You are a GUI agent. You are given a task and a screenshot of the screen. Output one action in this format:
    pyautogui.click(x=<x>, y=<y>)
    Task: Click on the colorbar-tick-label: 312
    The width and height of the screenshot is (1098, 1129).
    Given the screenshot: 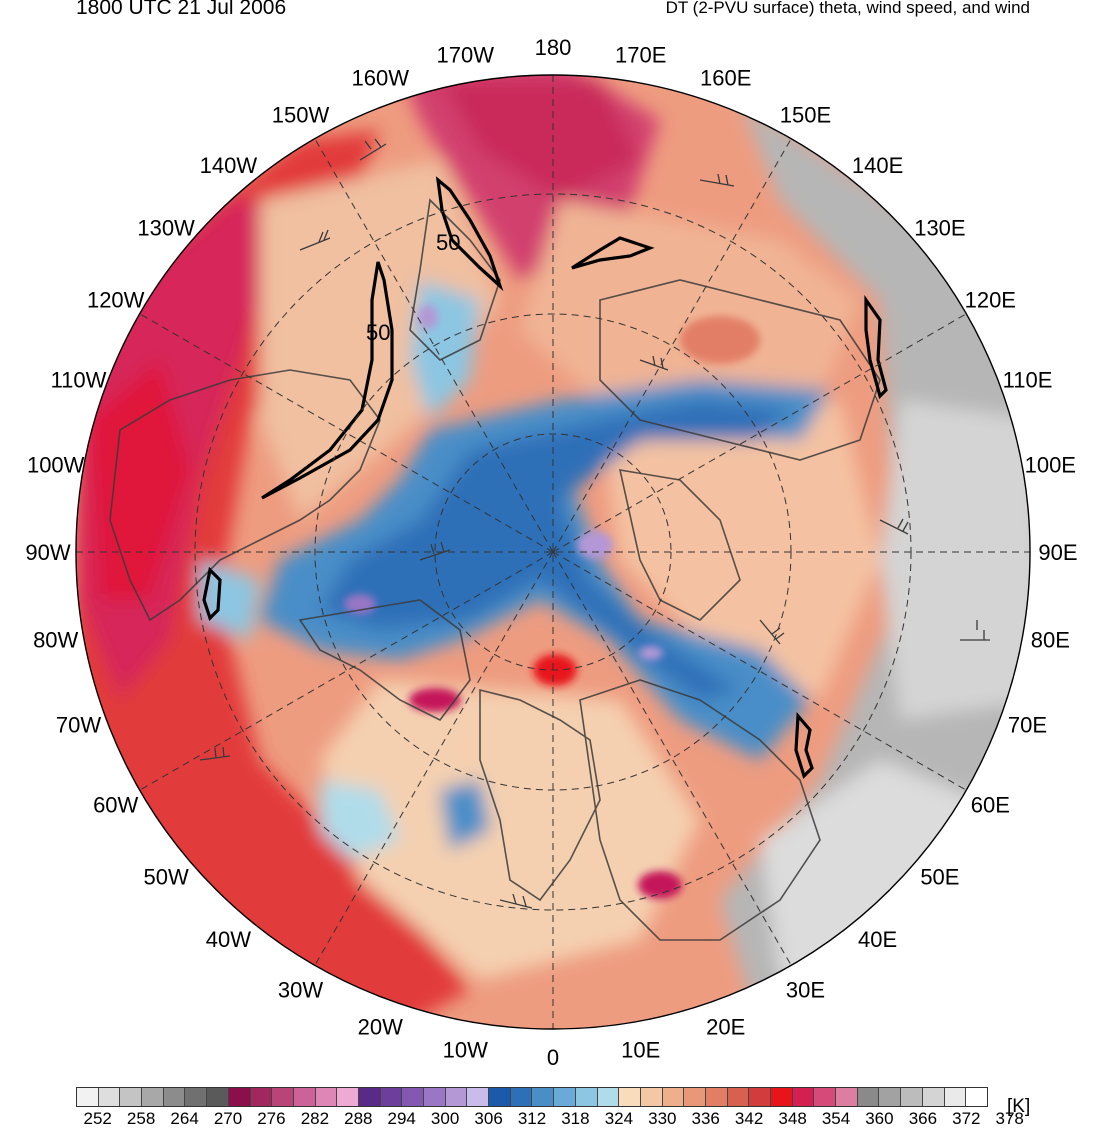 What is the action you would take?
    pyautogui.click(x=532, y=1118)
    